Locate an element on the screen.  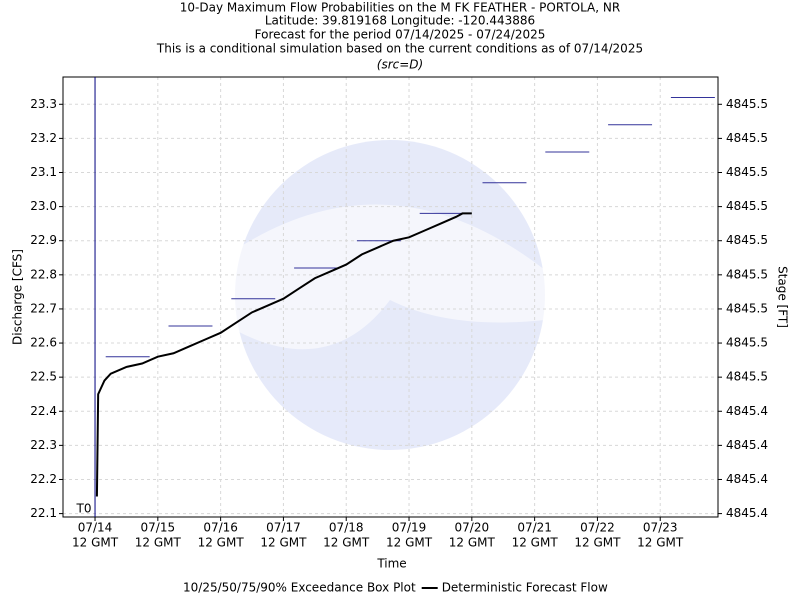
legend-label: Deterministic Forecast Flow is located at coordinates (525, 588).